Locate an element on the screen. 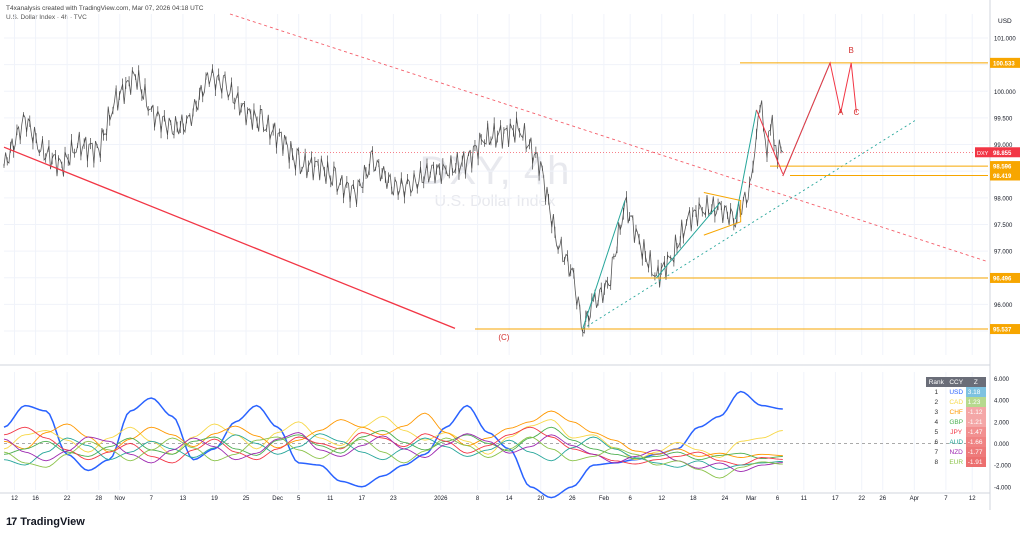 The image size is (1024, 536). table-row: 1 USD 3.18 is located at coordinates (956, 392).